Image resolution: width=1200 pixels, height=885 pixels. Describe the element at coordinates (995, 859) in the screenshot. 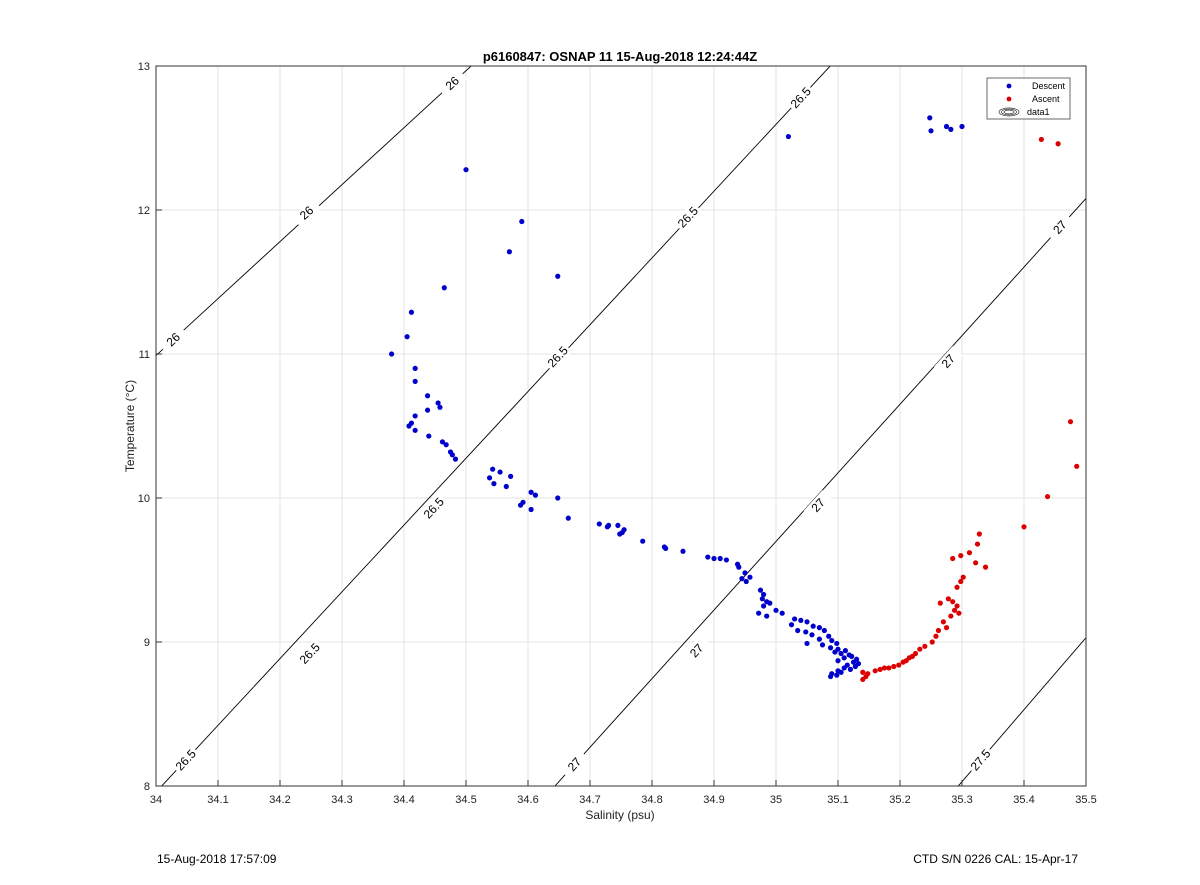

I see `footer-ctd-info: CTD S/N 0226 CAL: 15-Apr-17` at that location.